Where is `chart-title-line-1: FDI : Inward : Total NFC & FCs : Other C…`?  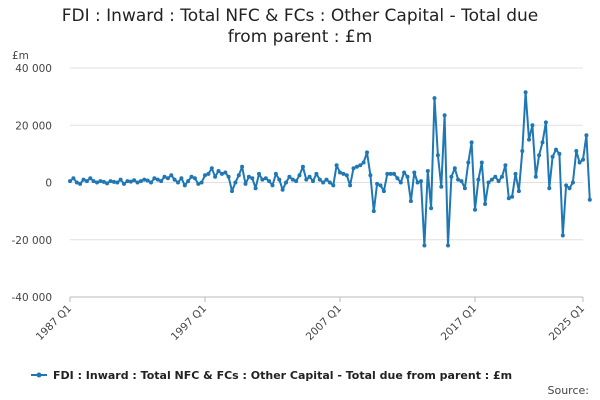 chart-title-line-1: FDI : Inward : Total NFC & FCs : Other C… is located at coordinates (300, 16).